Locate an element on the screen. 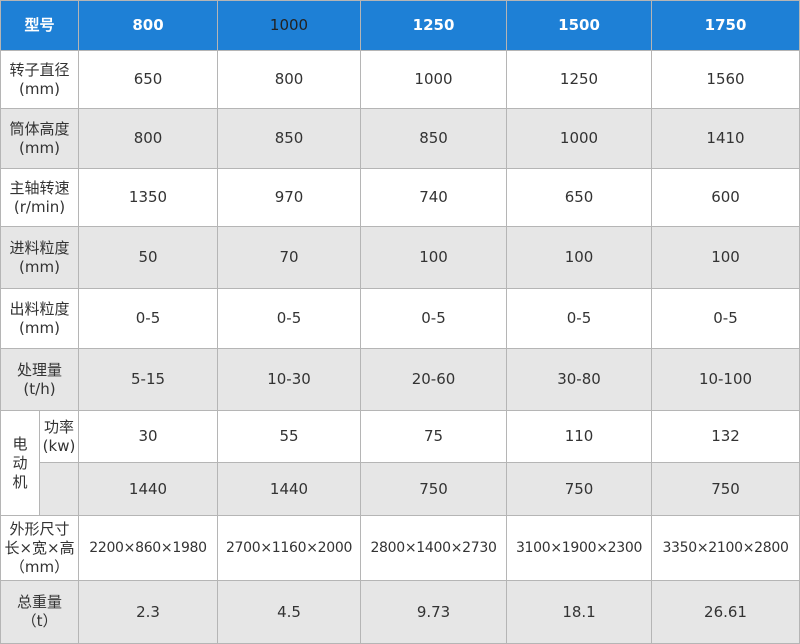 The width and height of the screenshot is (800, 644). motor-label: 电动机 is located at coordinates (20, 463).